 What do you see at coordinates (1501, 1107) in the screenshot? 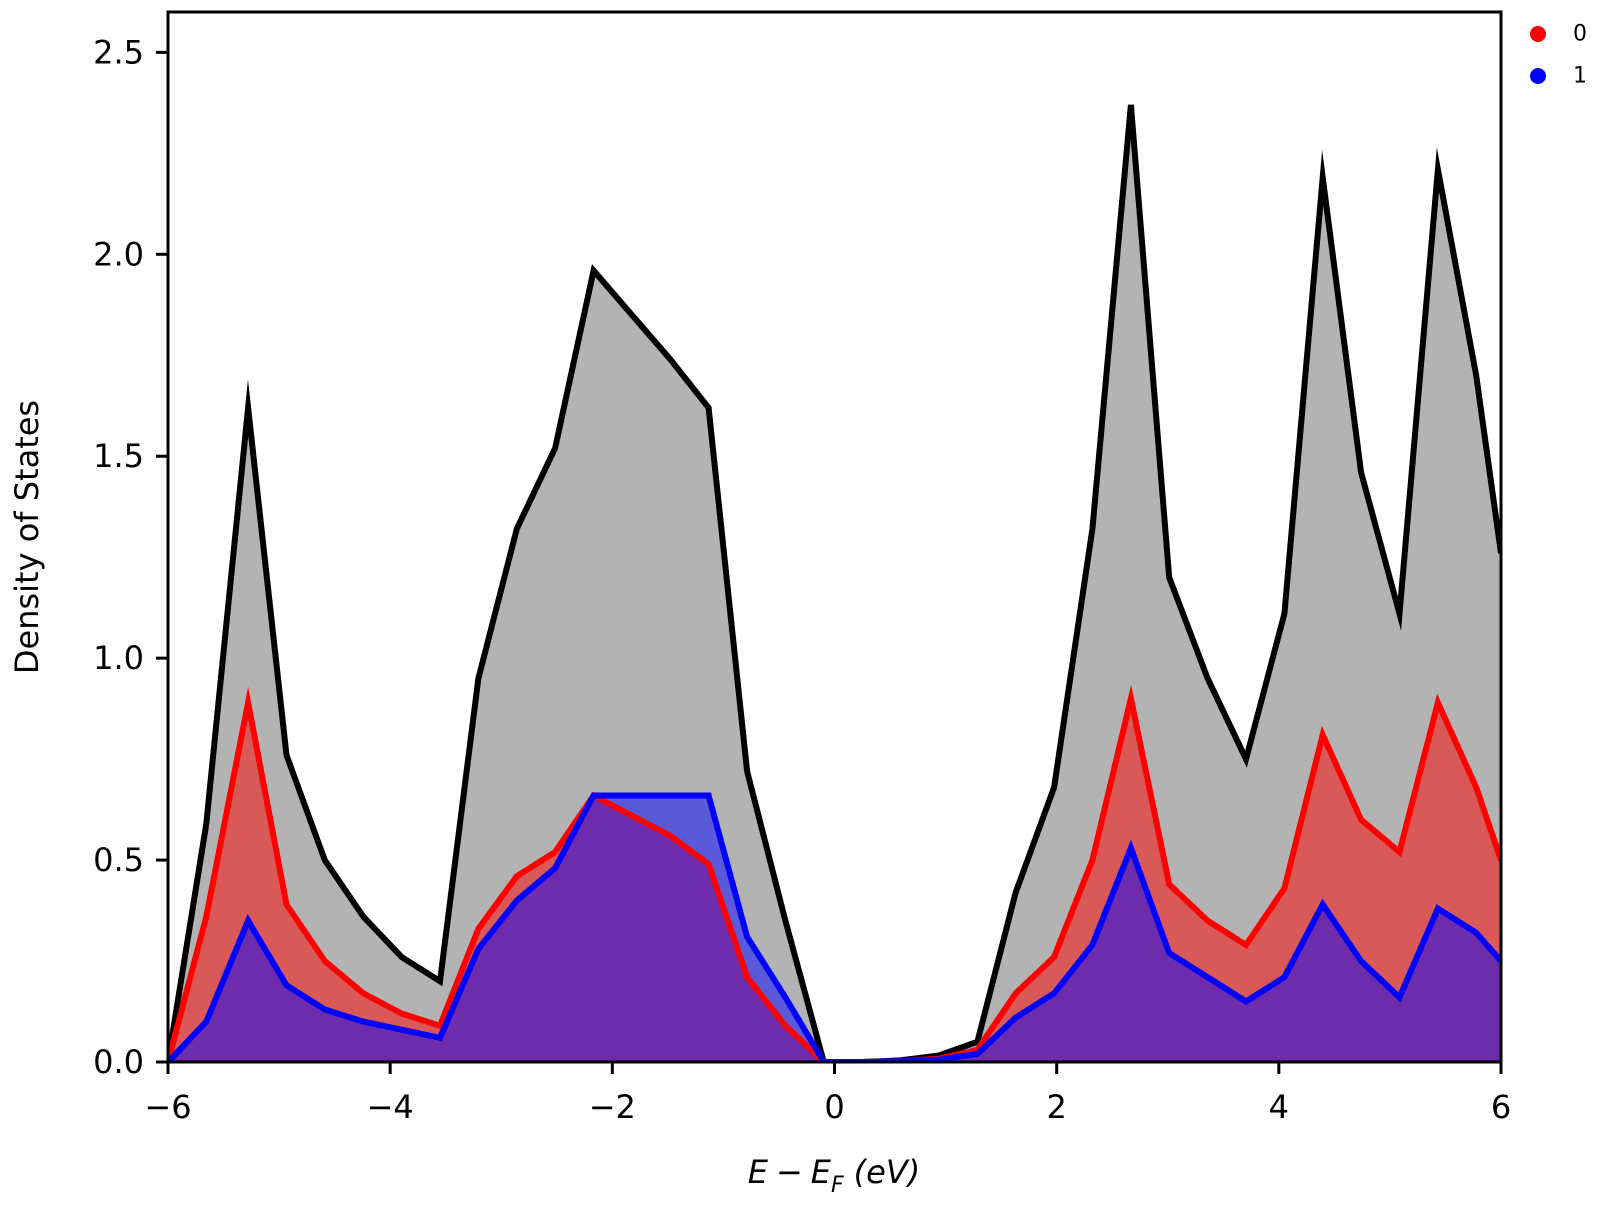
I see `x-tick-label: 6` at bounding box center [1501, 1107].